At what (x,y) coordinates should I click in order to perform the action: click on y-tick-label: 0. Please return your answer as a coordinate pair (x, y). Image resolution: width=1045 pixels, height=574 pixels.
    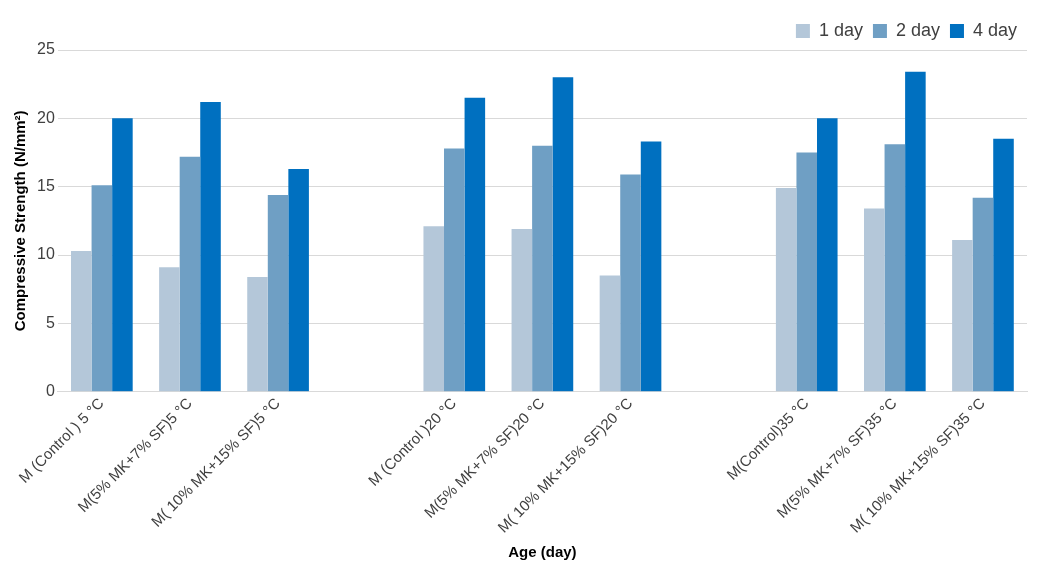
    Looking at the image, I should click on (50, 391).